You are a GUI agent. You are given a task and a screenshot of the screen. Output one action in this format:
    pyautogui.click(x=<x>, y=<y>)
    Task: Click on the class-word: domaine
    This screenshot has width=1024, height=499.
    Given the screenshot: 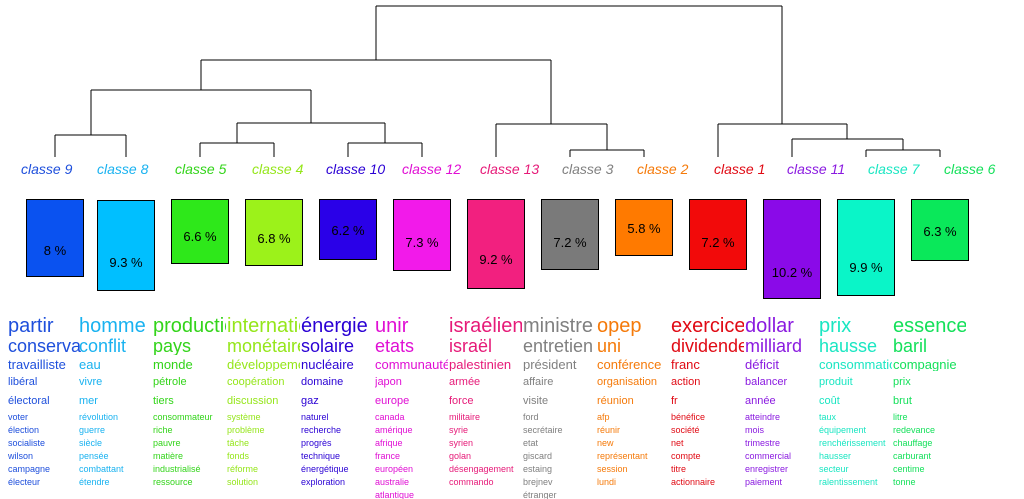 What is the action you would take?
    pyautogui.click(x=322, y=382)
    